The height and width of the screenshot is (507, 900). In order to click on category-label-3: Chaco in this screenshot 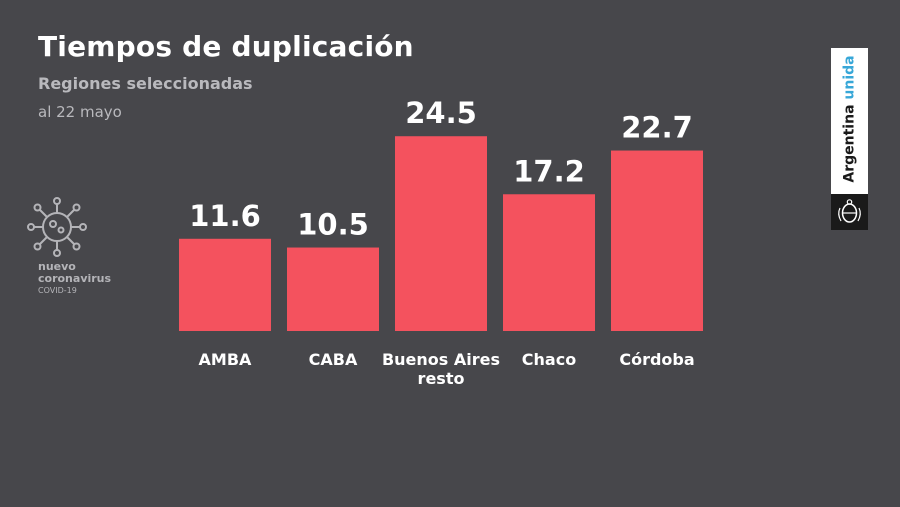, I will do `click(549, 359)`.